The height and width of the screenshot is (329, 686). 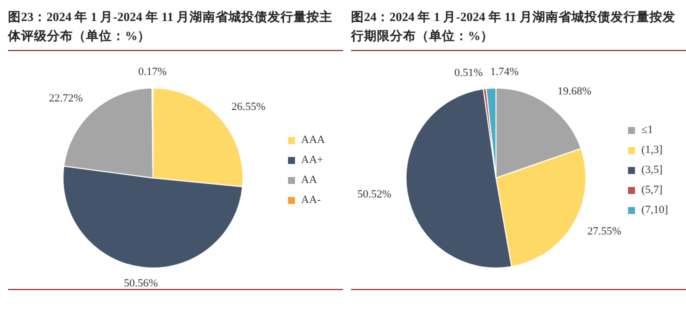 I want to click on legend-label: (5,7], so click(x=651, y=190).